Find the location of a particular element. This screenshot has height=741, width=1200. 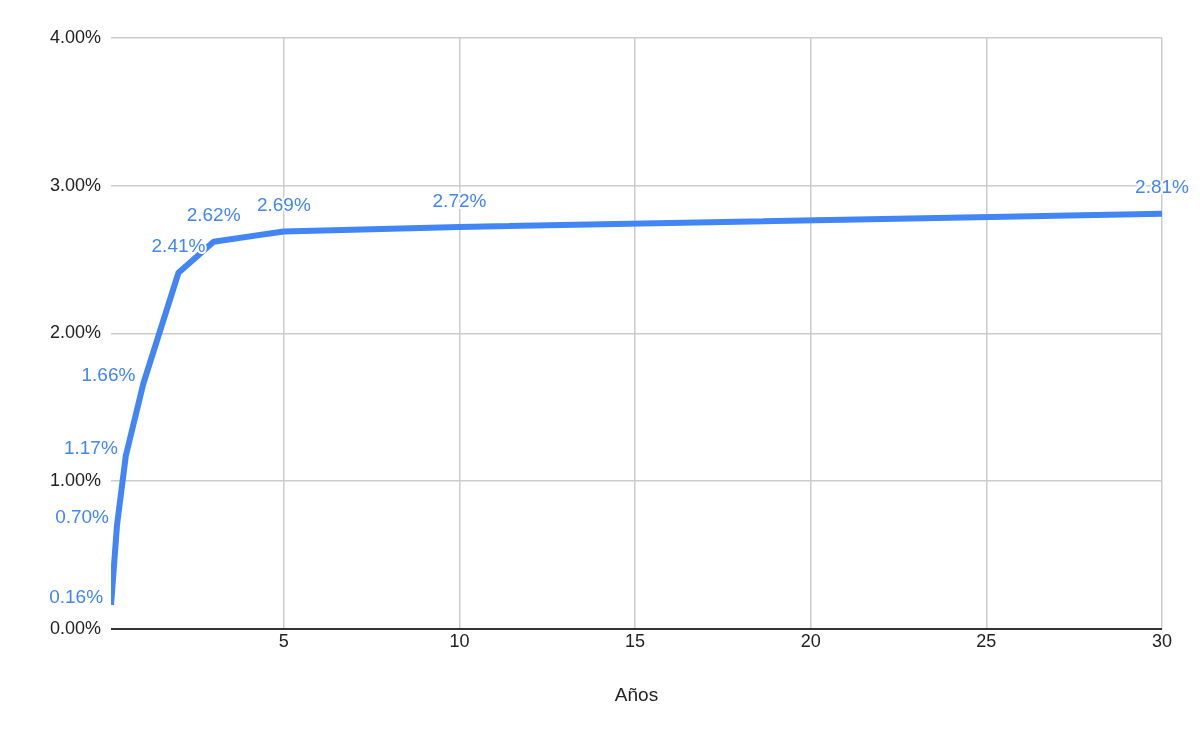

data-label: 1.17% is located at coordinates (90, 447).